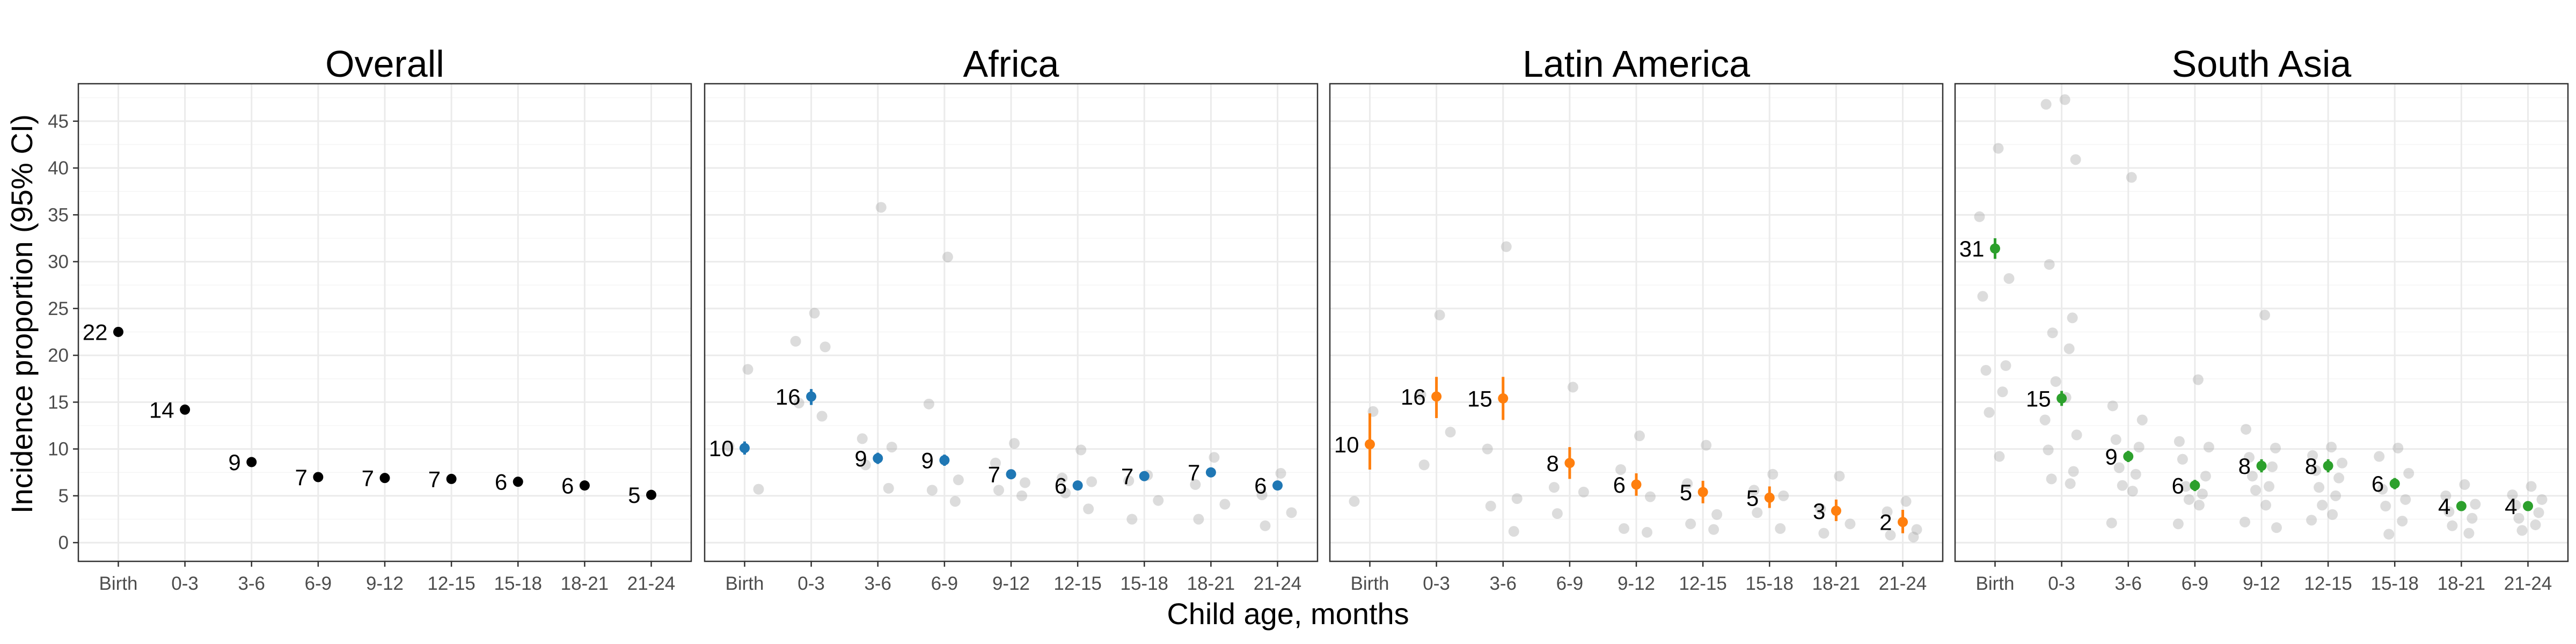  Describe the element at coordinates (58, 355) in the screenshot. I see `y-tick-label: 20` at that location.